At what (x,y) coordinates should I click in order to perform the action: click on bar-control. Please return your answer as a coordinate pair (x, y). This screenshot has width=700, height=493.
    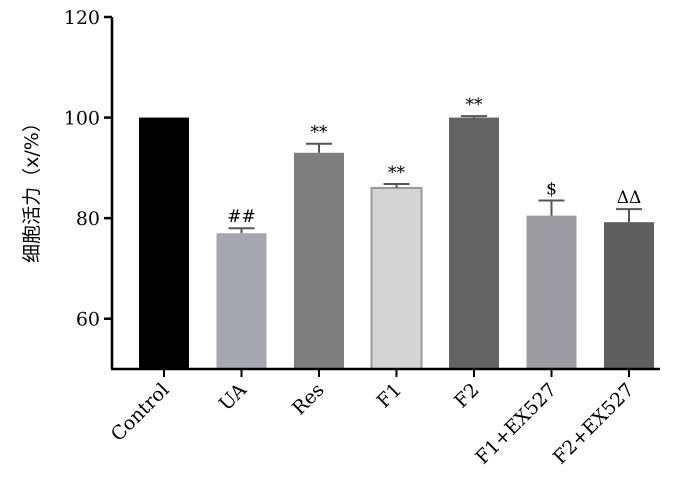
    Looking at the image, I should click on (164, 243).